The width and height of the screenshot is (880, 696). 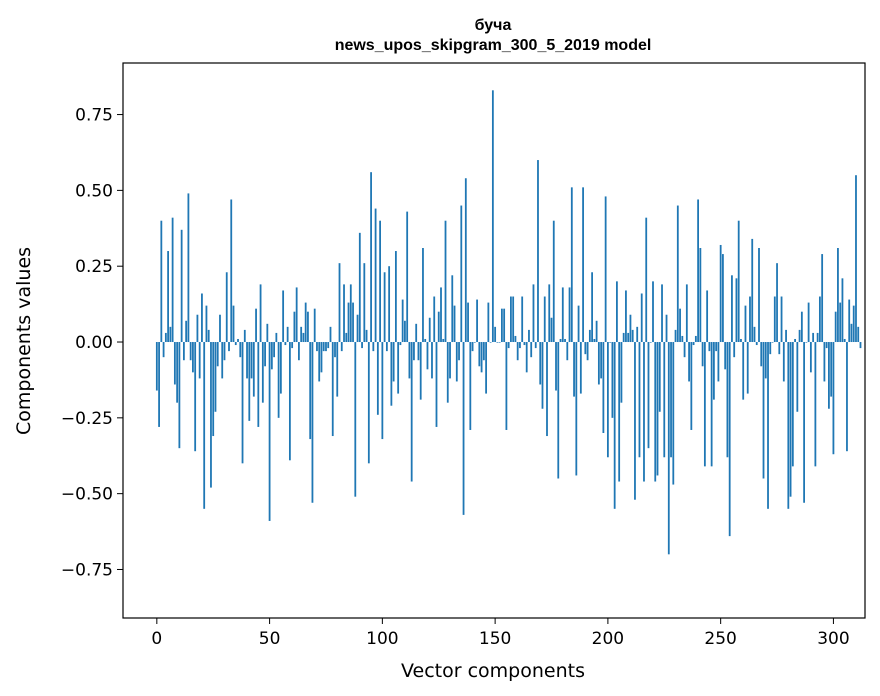 I want to click on y-tick-label: 0.25, so click(x=94, y=267).